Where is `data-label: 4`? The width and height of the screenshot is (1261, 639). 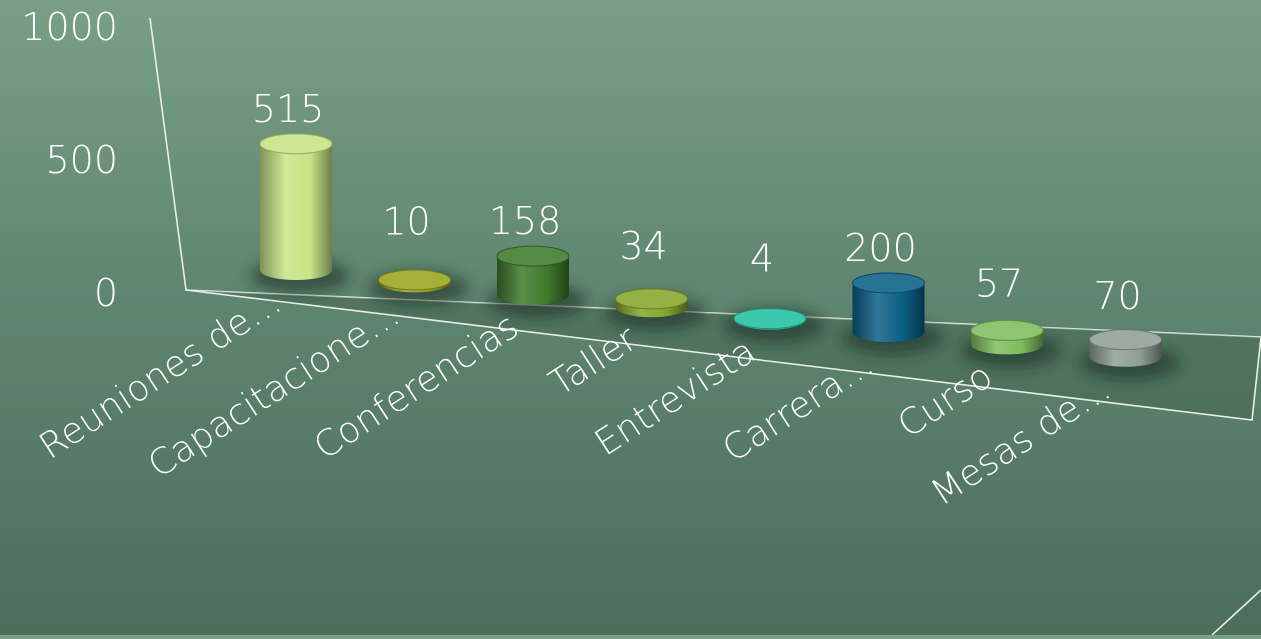
data-label: 4 is located at coordinates (762, 259).